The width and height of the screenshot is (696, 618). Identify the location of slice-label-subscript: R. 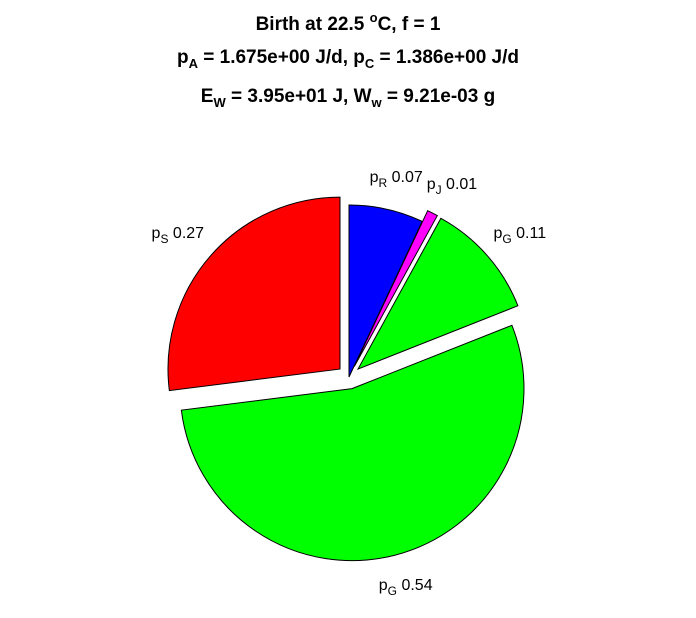
(383, 183).